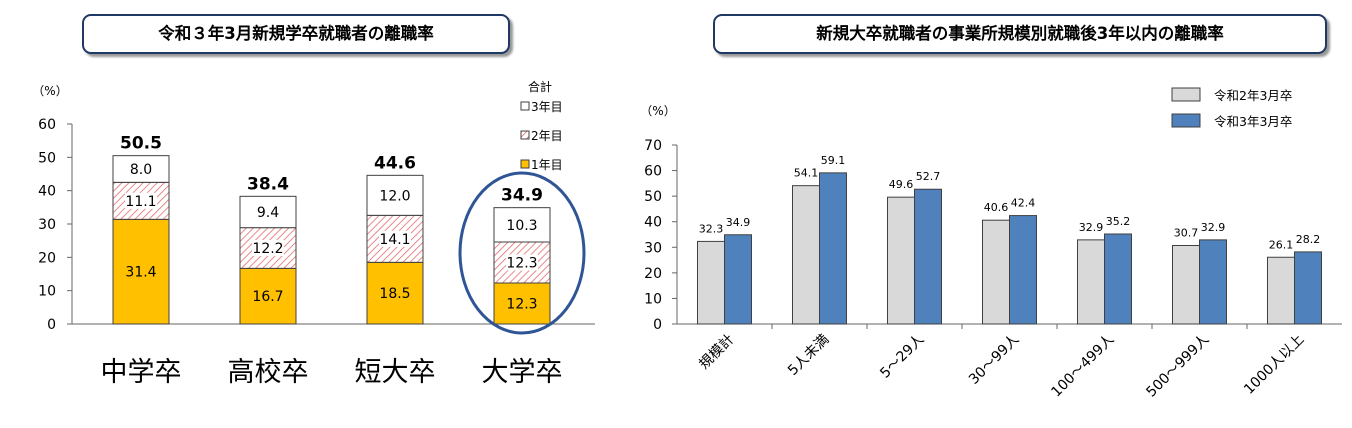  Describe the element at coordinates (522, 372) in the screenshot. I see `x-category-label: 大学卒` at that location.